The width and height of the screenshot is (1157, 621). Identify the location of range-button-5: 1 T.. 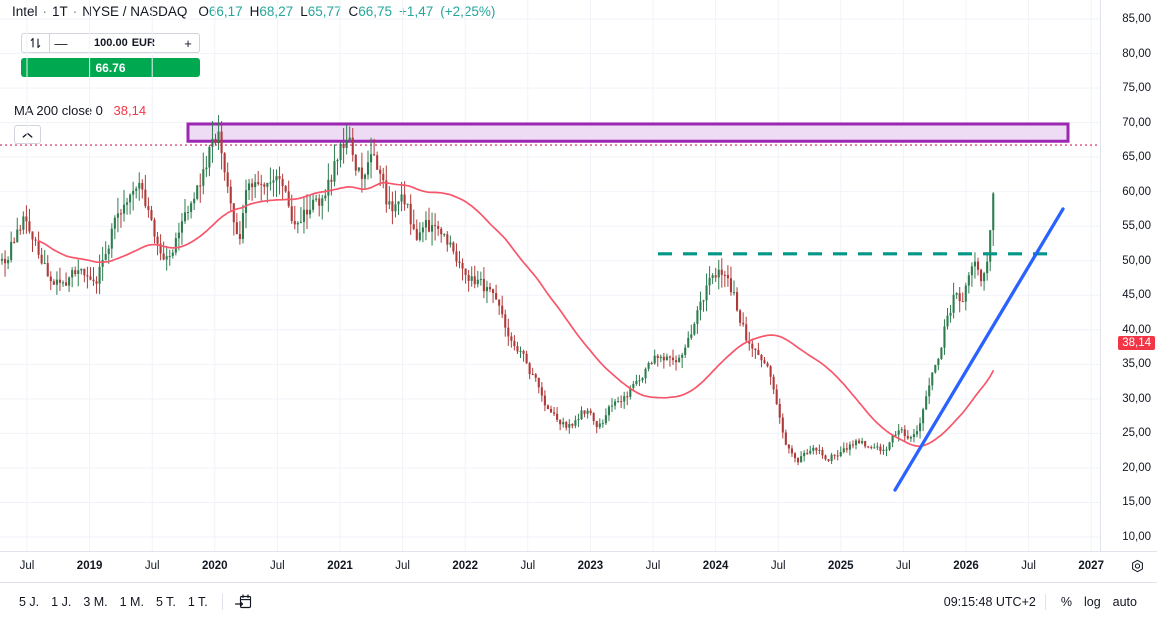
(197, 602).